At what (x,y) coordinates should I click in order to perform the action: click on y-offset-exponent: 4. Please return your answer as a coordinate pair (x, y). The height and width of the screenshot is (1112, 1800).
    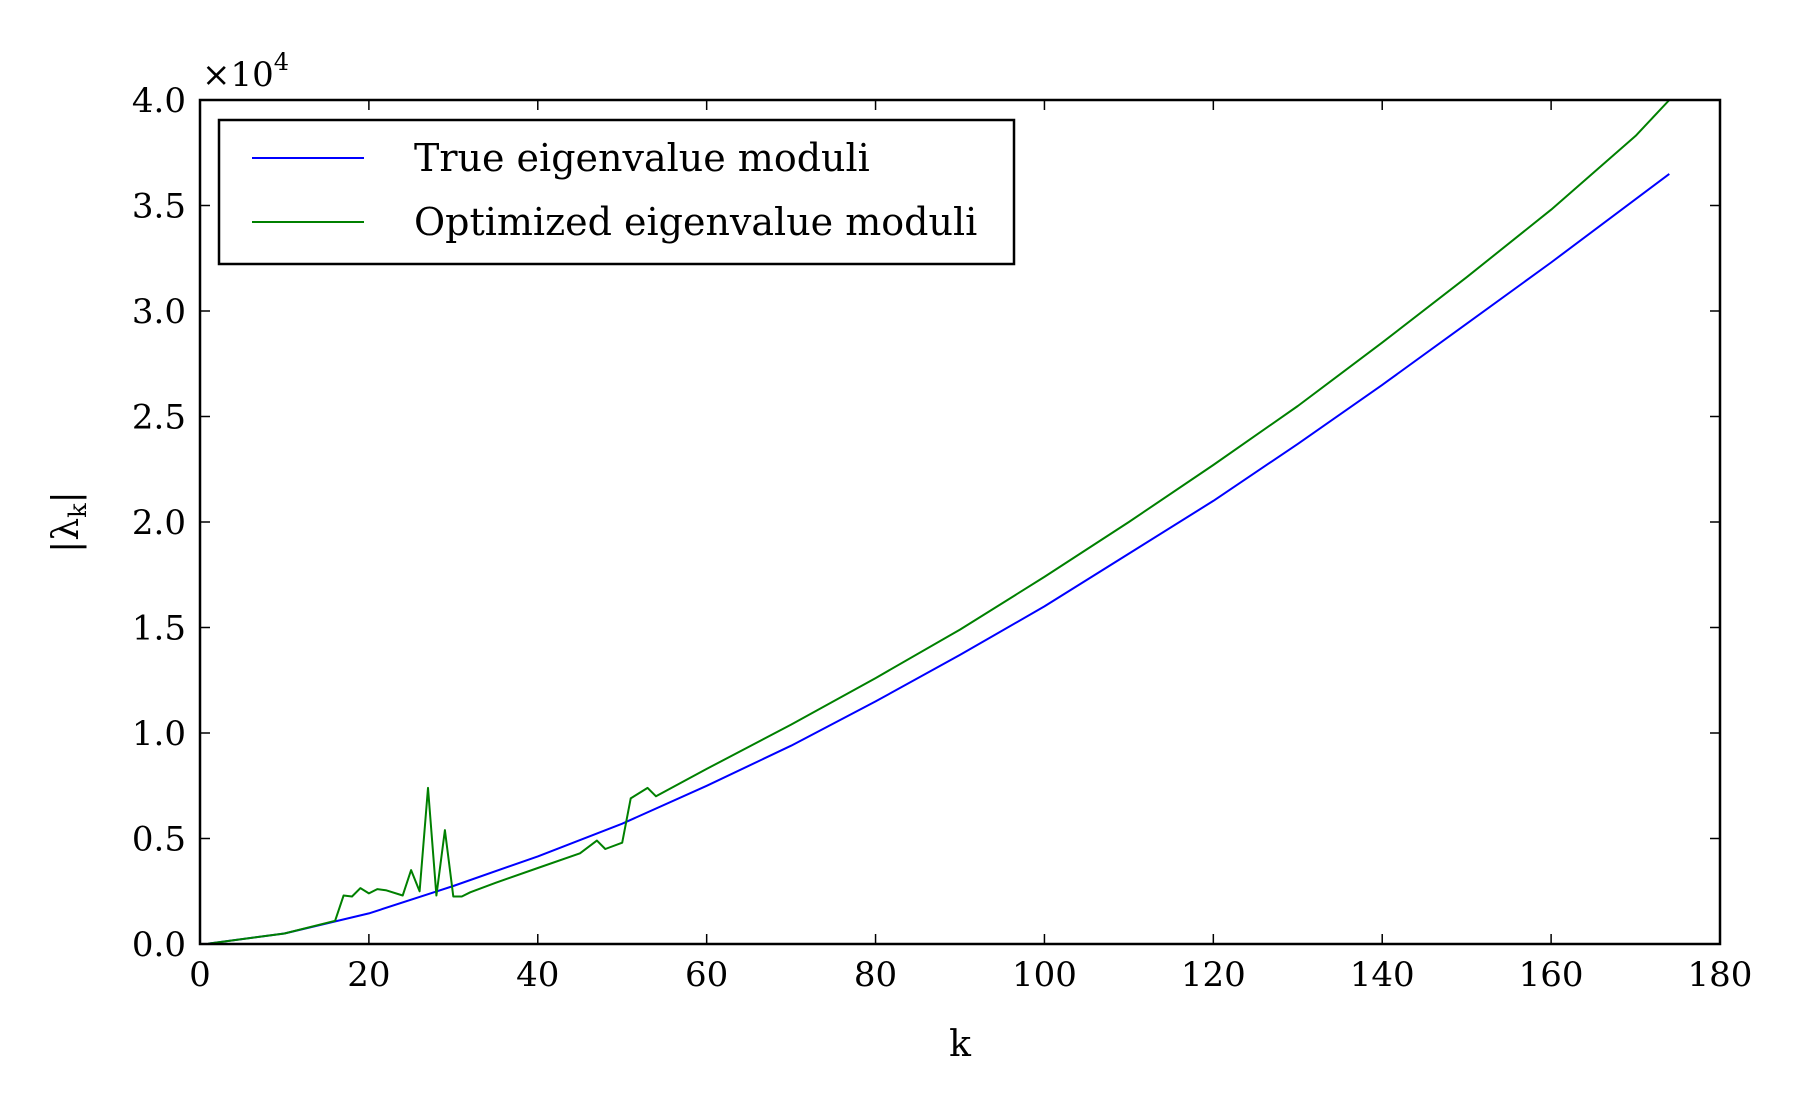
    Looking at the image, I should click on (281, 62).